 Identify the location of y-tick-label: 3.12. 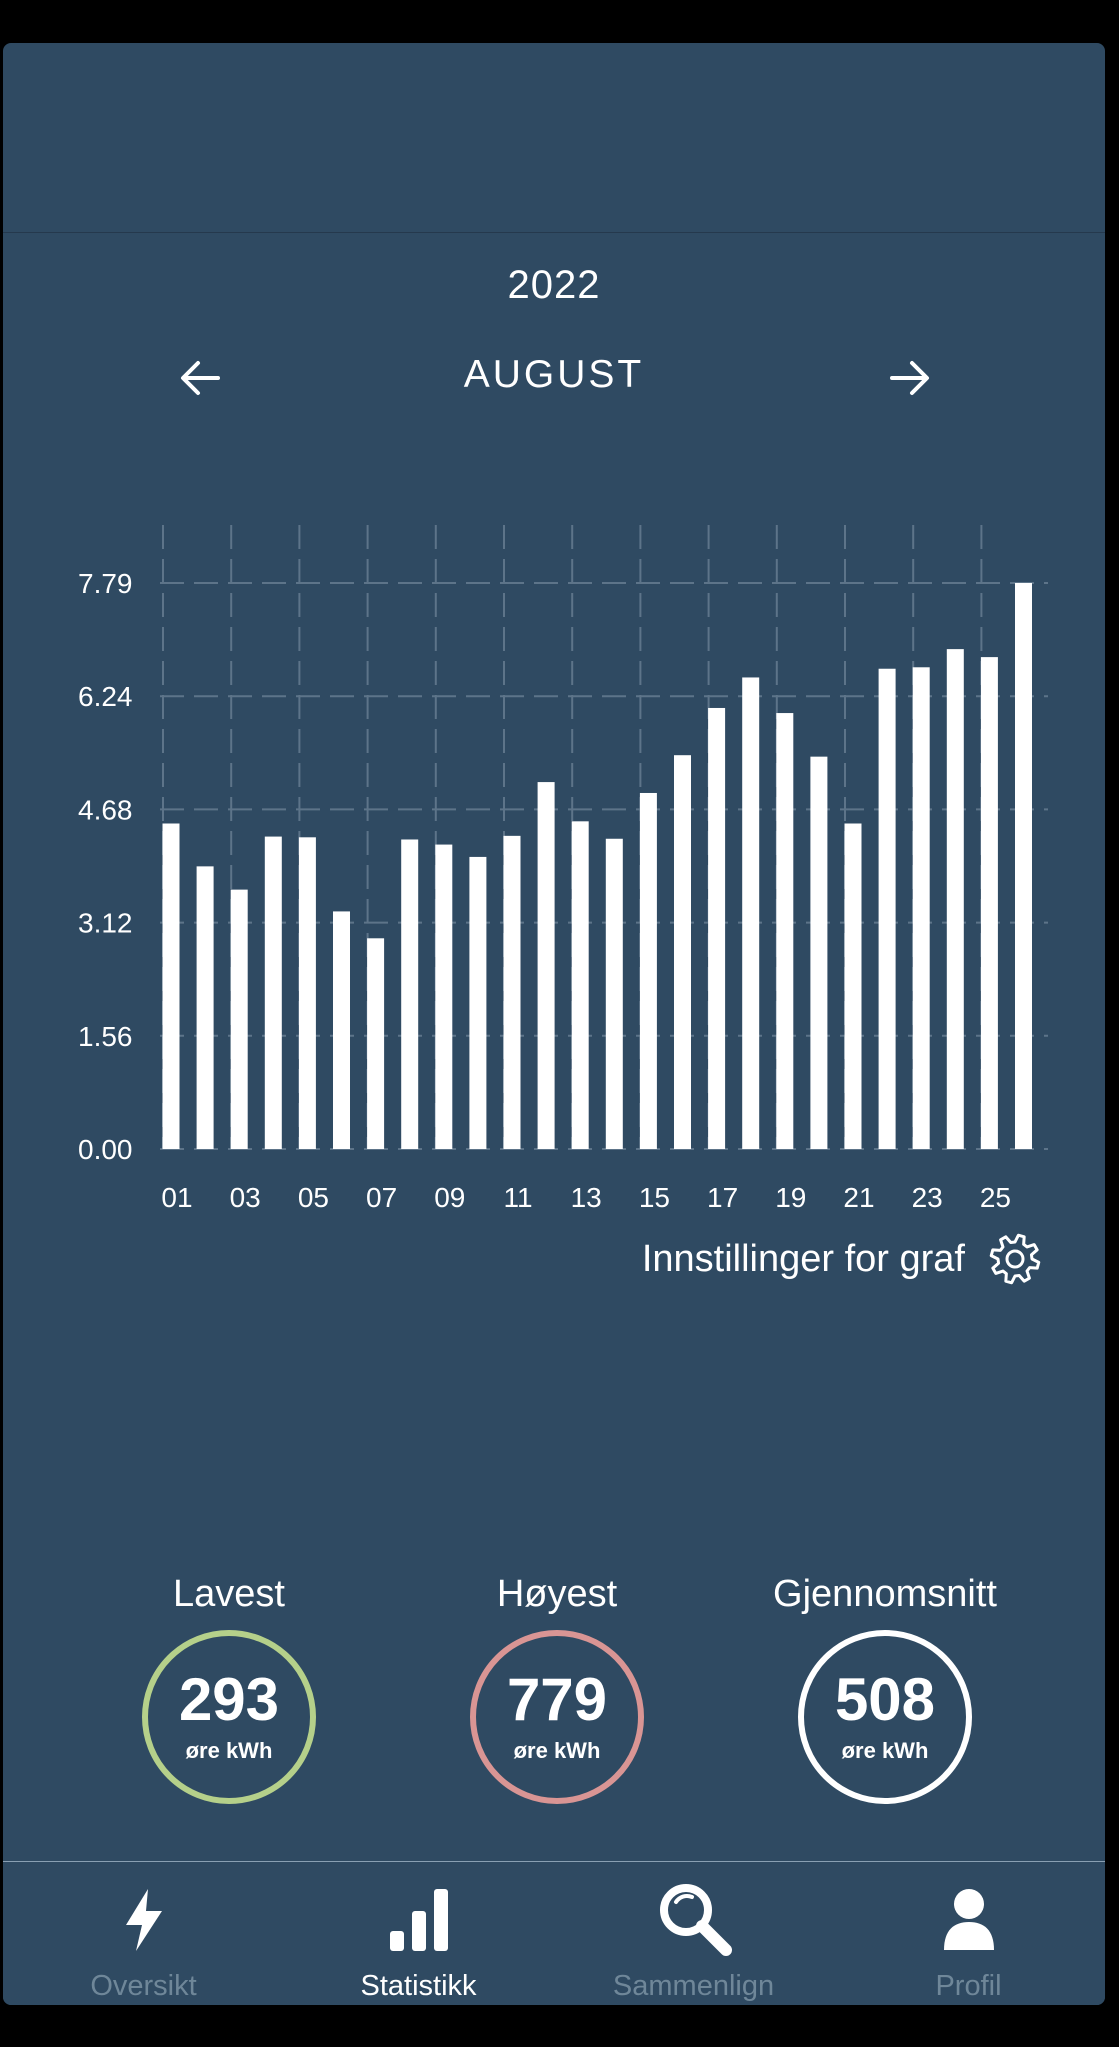
(105, 923).